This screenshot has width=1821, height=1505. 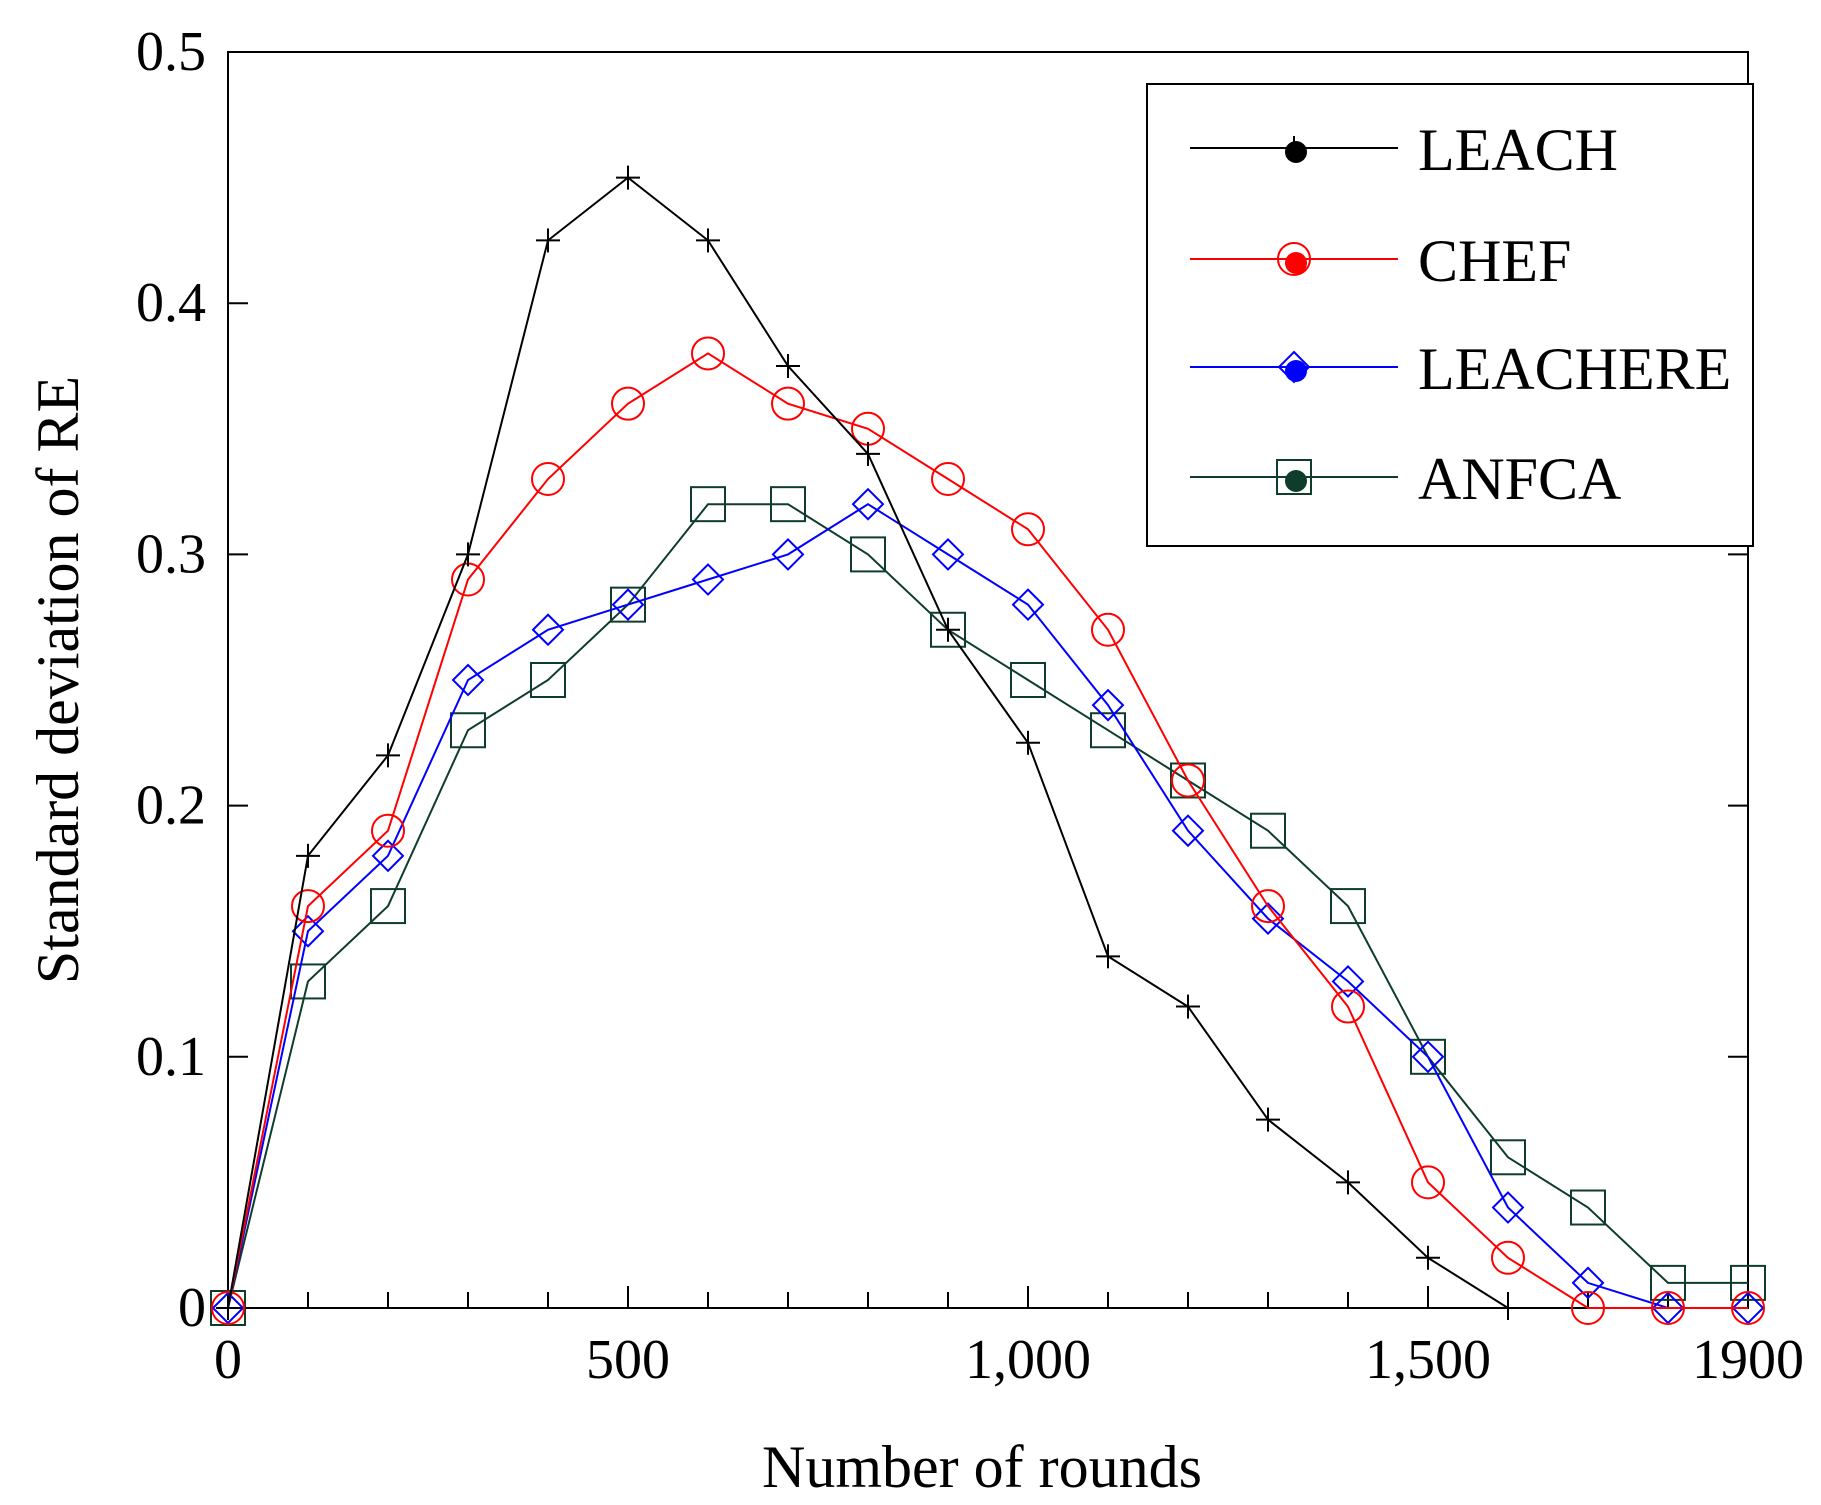 What do you see at coordinates (1519, 479) in the screenshot?
I see `legend-label: ANFCA` at bounding box center [1519, 479].